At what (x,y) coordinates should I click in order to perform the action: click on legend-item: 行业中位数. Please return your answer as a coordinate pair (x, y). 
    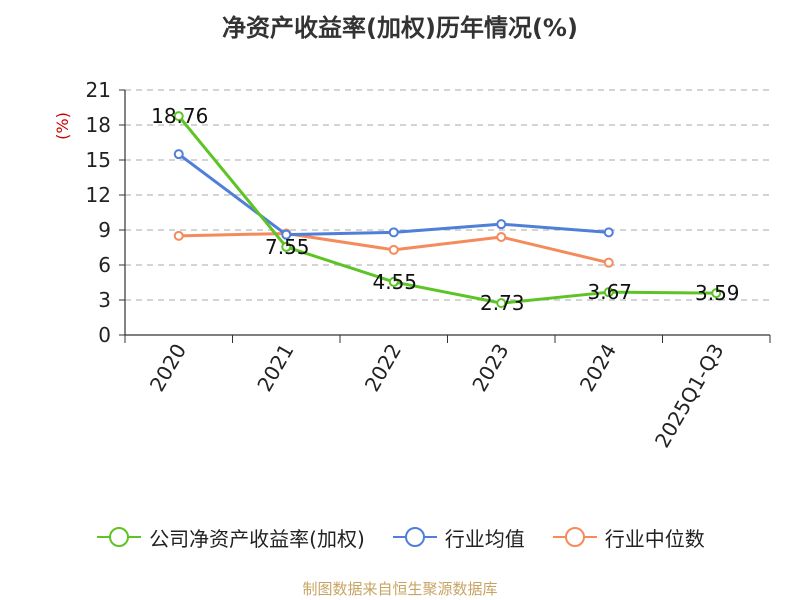
    Looking at the image, I should click on (628, 537).